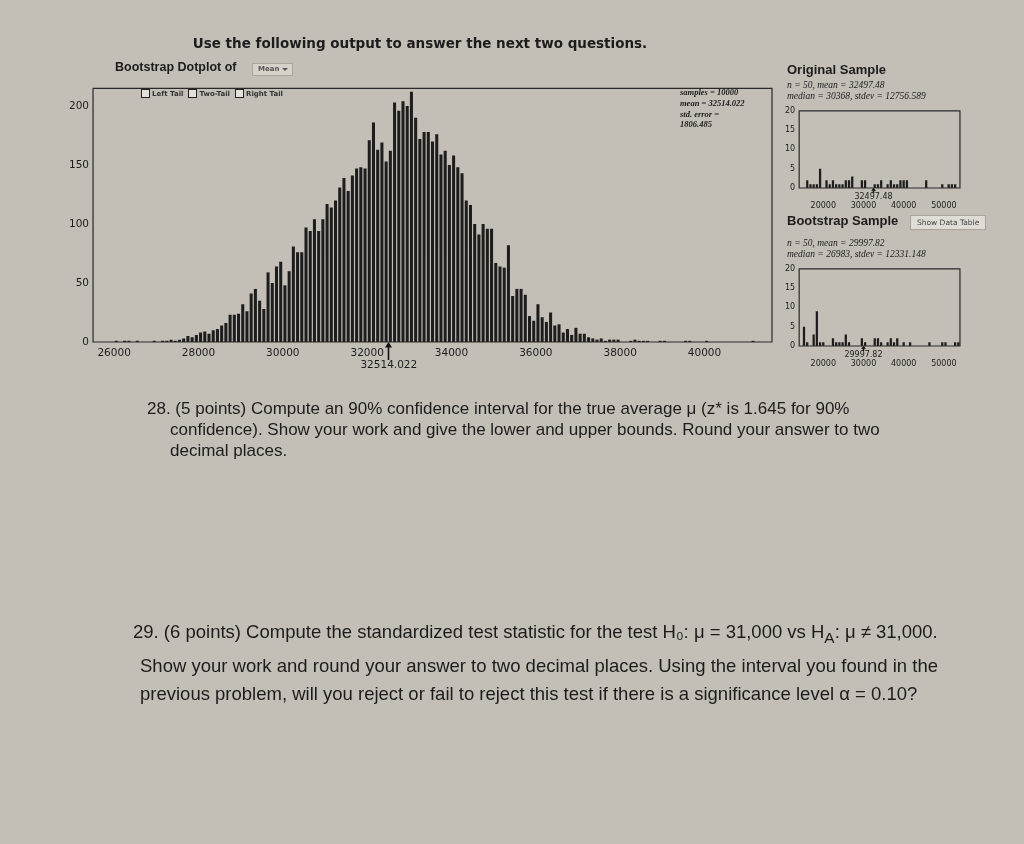 This screenshot has width=1024, height=844. Describe the element at coordinates (79, 104) in the screenshot. I see `y-tick-label: 200` at that location.